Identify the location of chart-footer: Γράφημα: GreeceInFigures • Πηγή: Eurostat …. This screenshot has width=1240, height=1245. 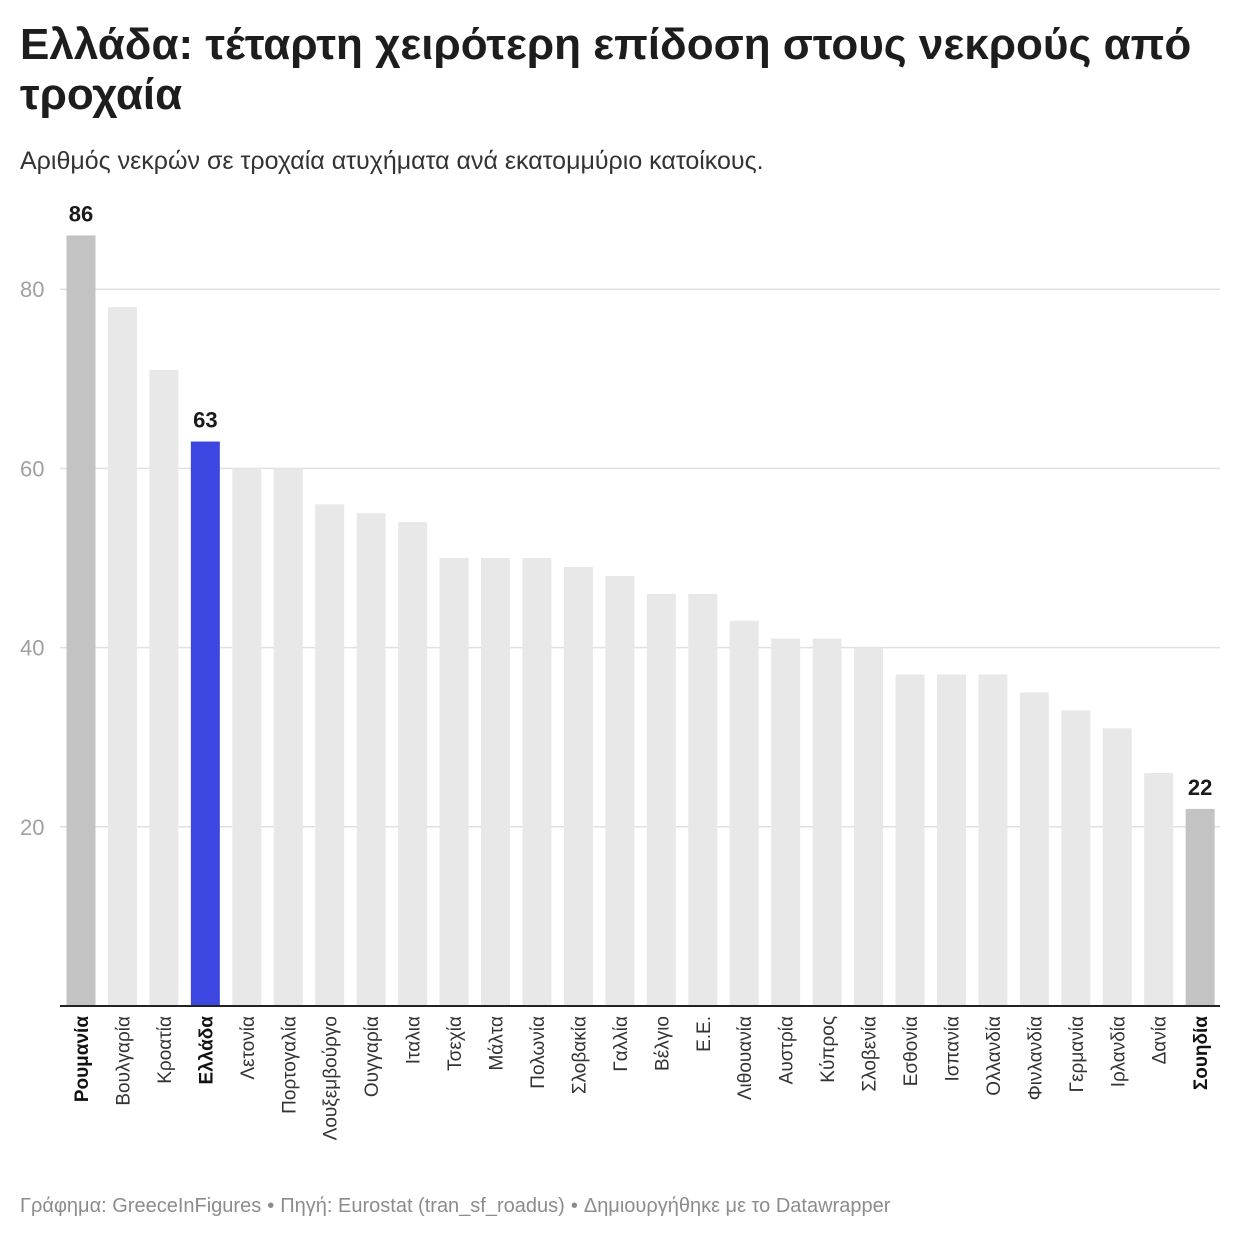
(455, 1206).